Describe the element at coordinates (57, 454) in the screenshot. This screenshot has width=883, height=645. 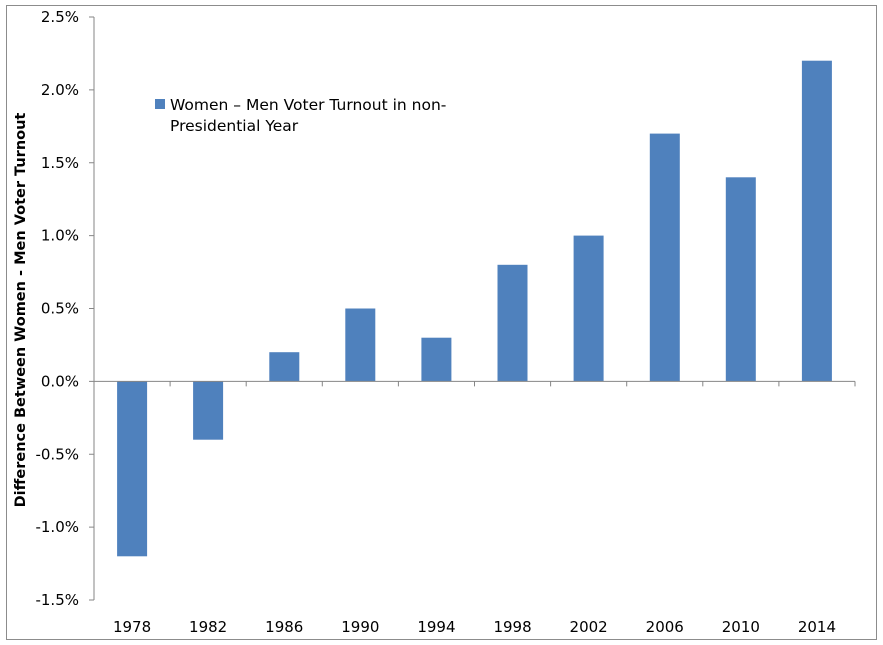
I see `y-tick-label: -0.5%` at that location.